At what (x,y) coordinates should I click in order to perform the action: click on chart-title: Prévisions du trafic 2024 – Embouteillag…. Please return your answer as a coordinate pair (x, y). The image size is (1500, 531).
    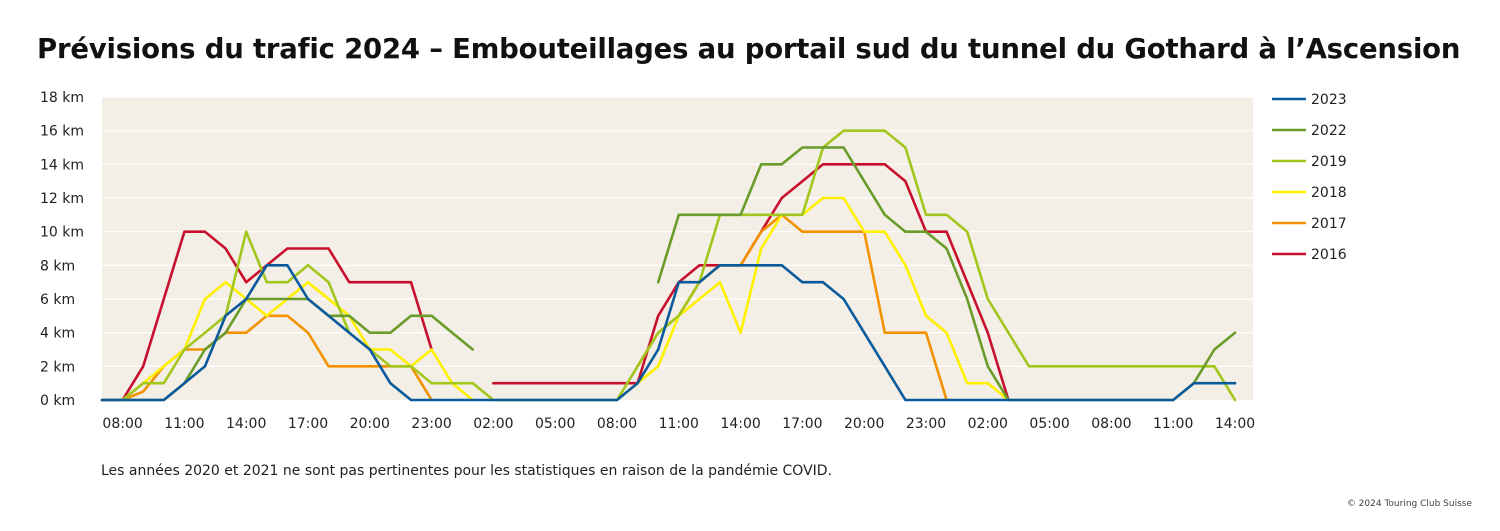
    Looking at the image, I should click on (749, 49).